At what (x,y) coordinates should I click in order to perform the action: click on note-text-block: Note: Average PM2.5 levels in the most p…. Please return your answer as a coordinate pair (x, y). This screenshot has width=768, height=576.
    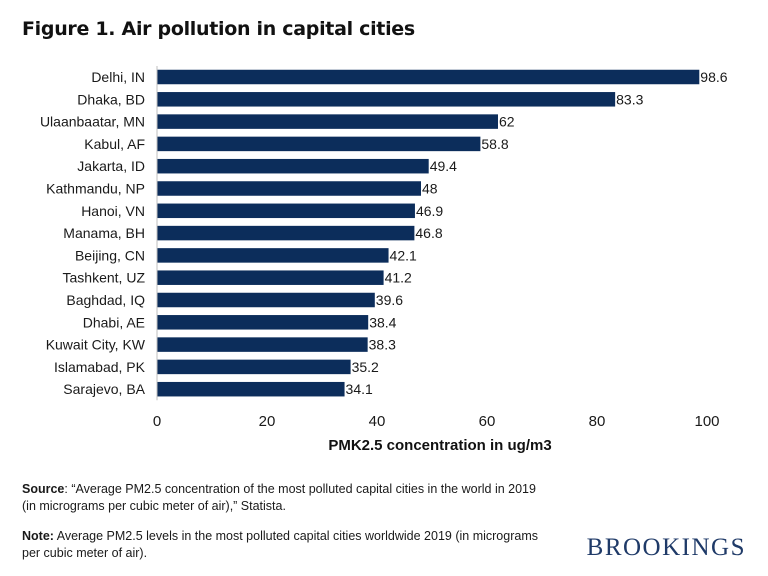
    Looking at the image, I should click on (282, 544).